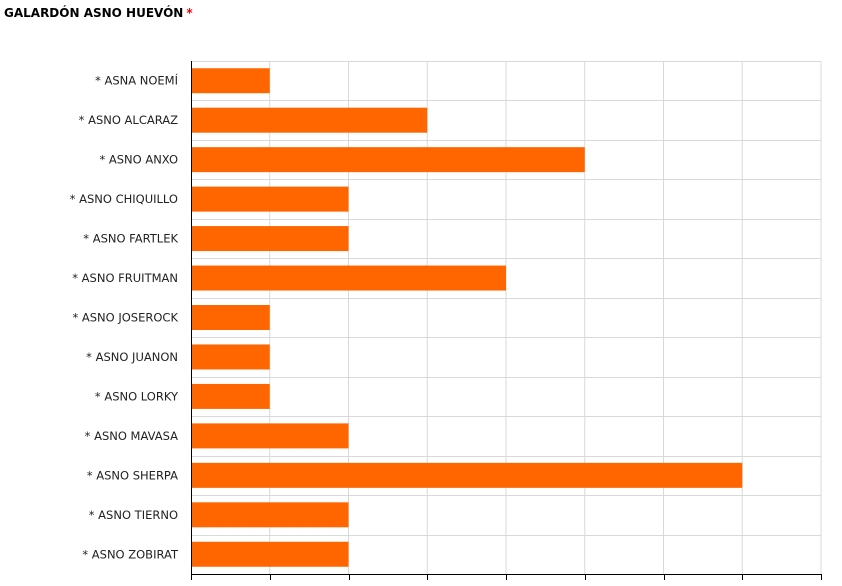 Image resolution: width=842 pixels, height=586 pixels. What do you see at coordinates (189, 13) in the screenshot?
I see `title-marker: *` at bounding box center [189, 13].